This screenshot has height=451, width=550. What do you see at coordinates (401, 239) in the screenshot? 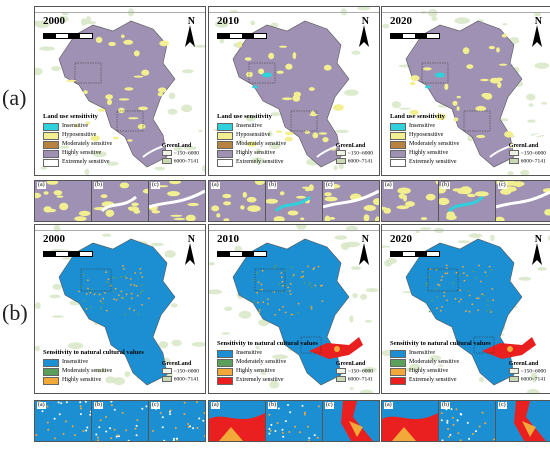
I see `panel-year: 2020` at bounding box center [401, 239].